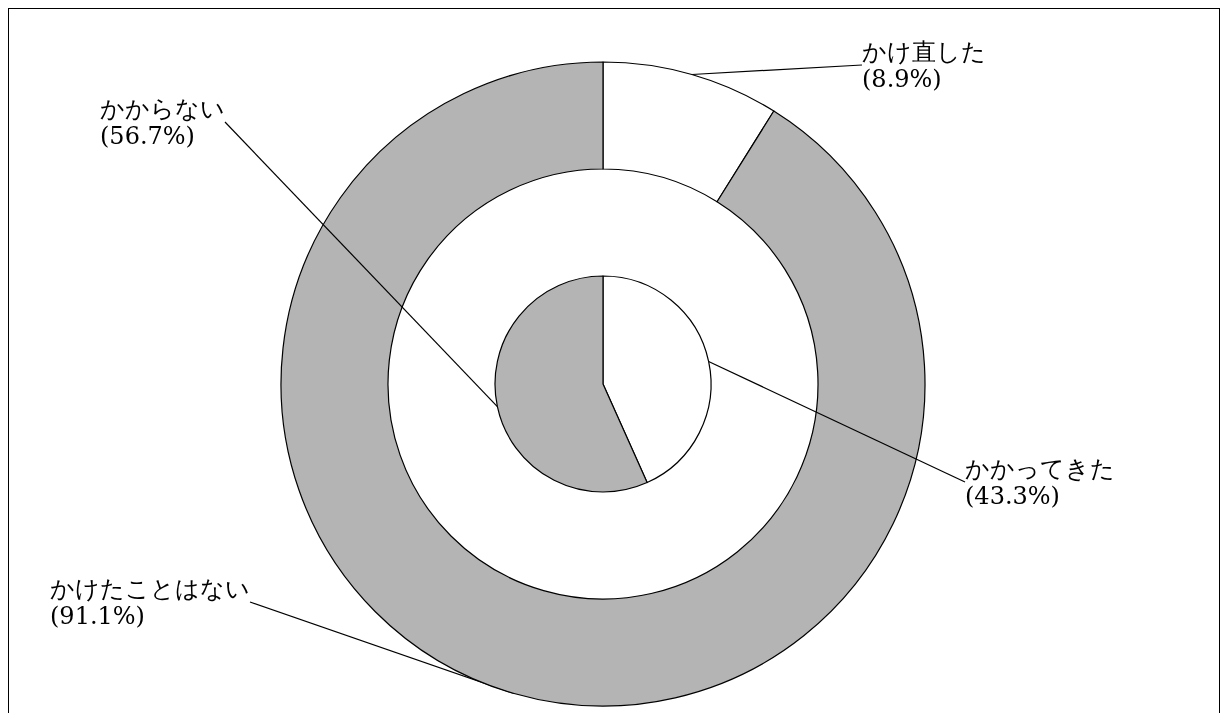 The width and height of the screenshot is (1228, 713). I want to click on data-label: (91.1%), so click(97, 615).